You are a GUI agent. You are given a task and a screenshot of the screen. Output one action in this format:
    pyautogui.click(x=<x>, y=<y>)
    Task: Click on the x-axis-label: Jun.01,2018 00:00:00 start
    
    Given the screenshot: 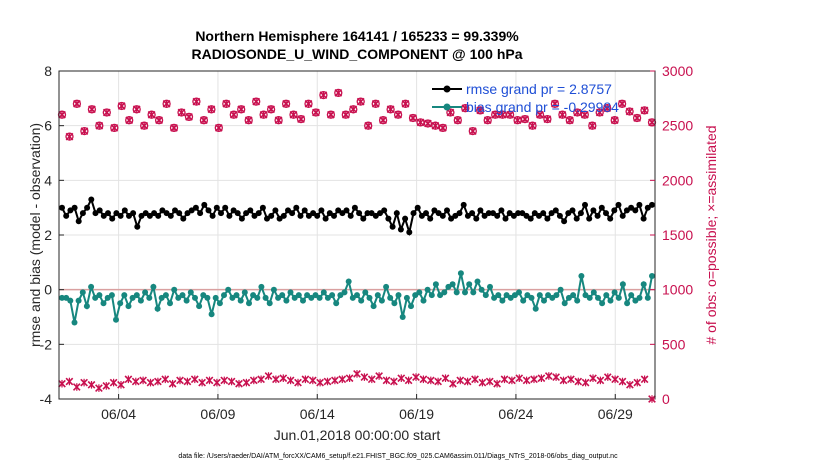 What is the action you would take?
    pyautogui.click(x=357, y=435)
    